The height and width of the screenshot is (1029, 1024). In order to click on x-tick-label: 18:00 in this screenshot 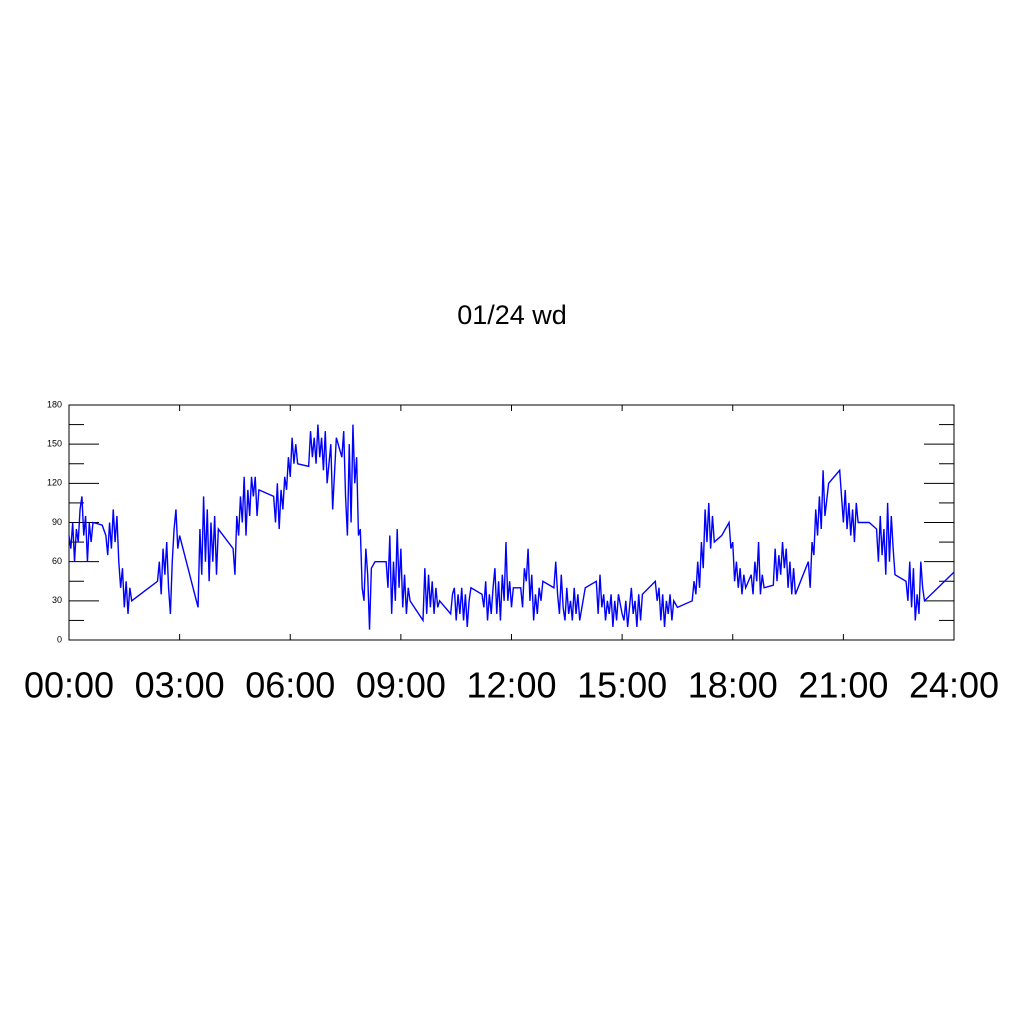, I will do `click(733, 685)`.